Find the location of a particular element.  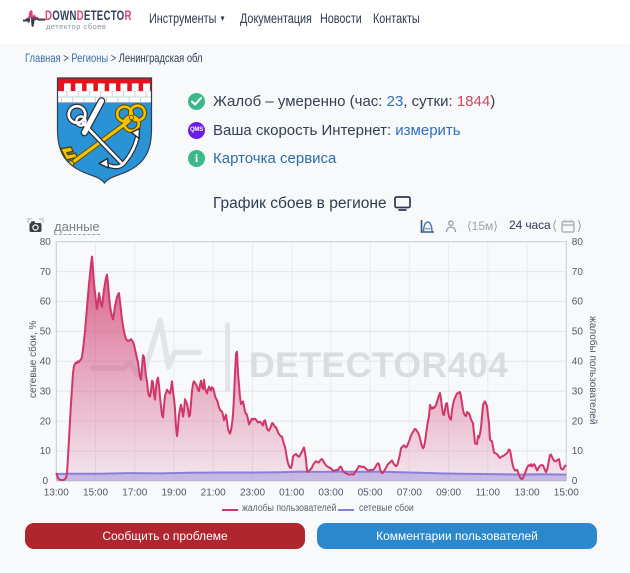

svg-text: 11:00 is located at coordinates (488, 493).